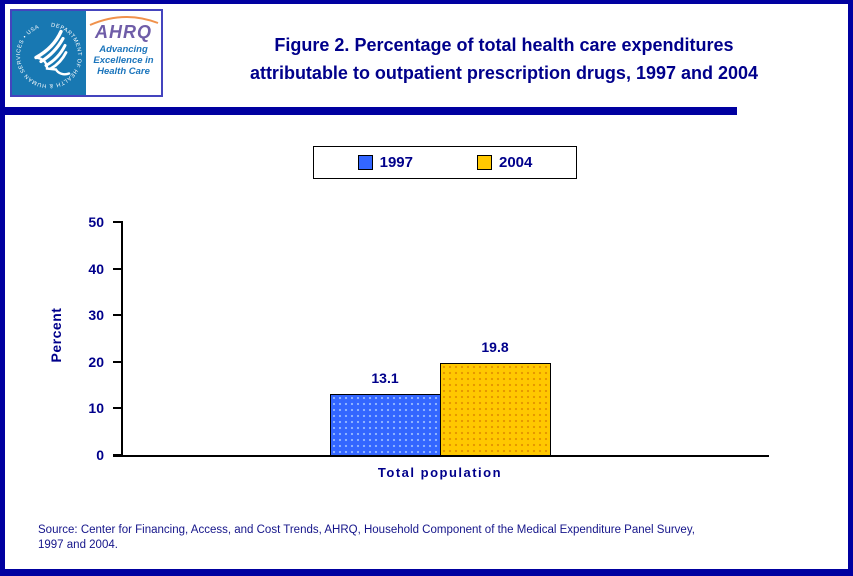  I want to click on y-axis-tick-label: 30, so click(96, 315).